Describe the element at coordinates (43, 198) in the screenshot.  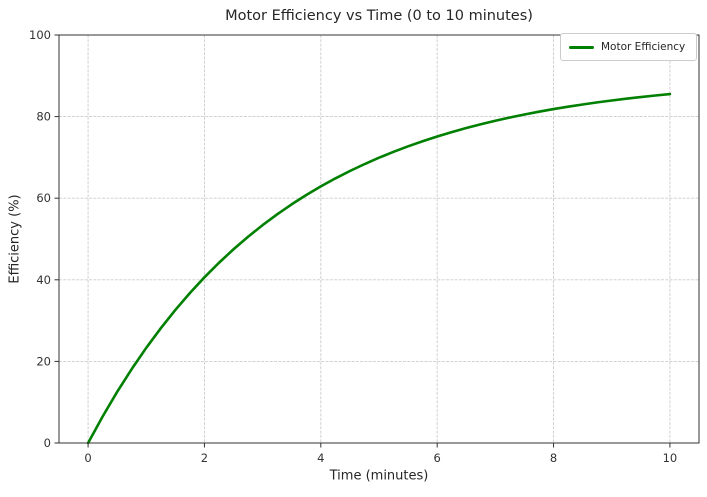
I see `y-tick-label: 60` at that location.